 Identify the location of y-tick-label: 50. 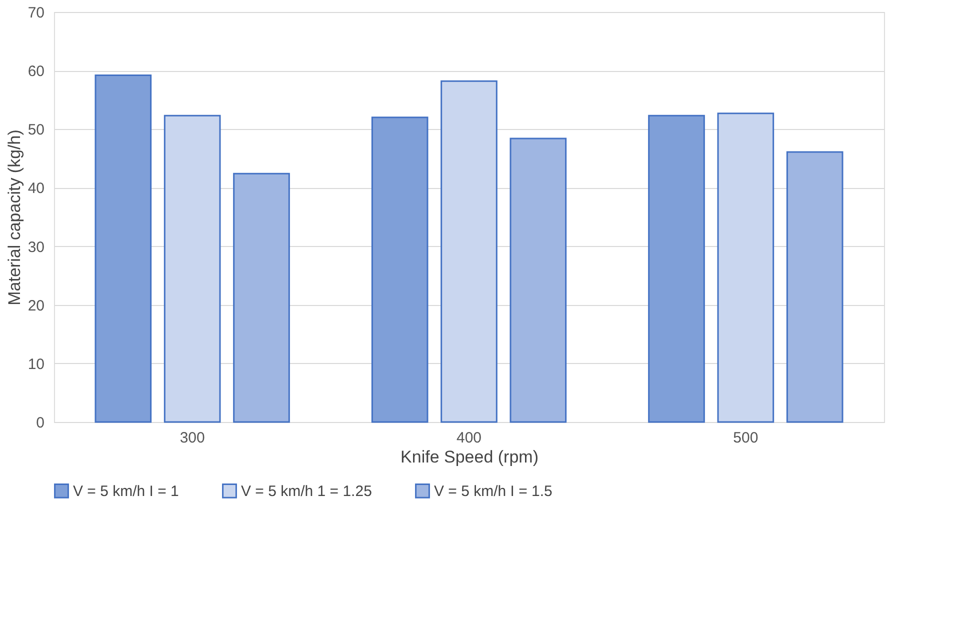
(36, 130).